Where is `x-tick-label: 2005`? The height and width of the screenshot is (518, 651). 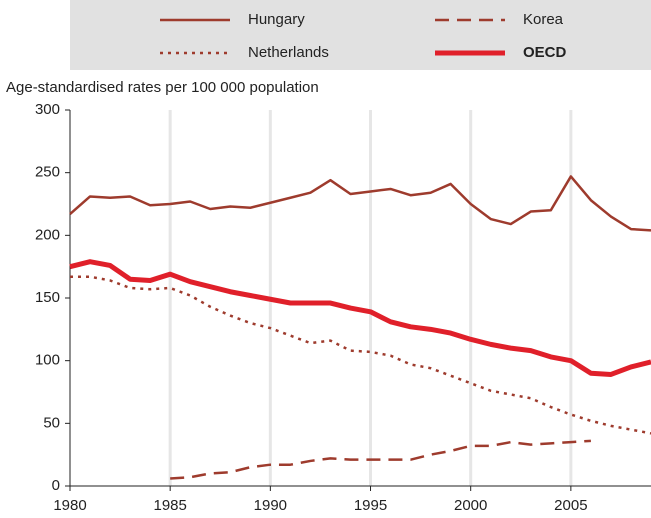
x-tick-label: 2005 is located at coordinates (570, 505).